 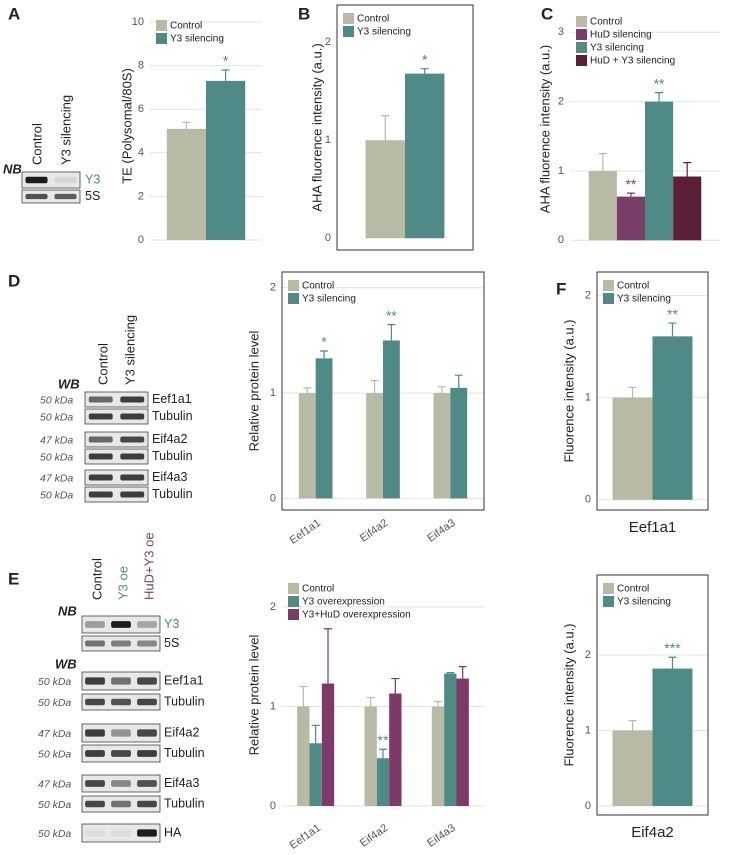 I want to click on blot-row-label: Y3, so click(x=171, y=624).